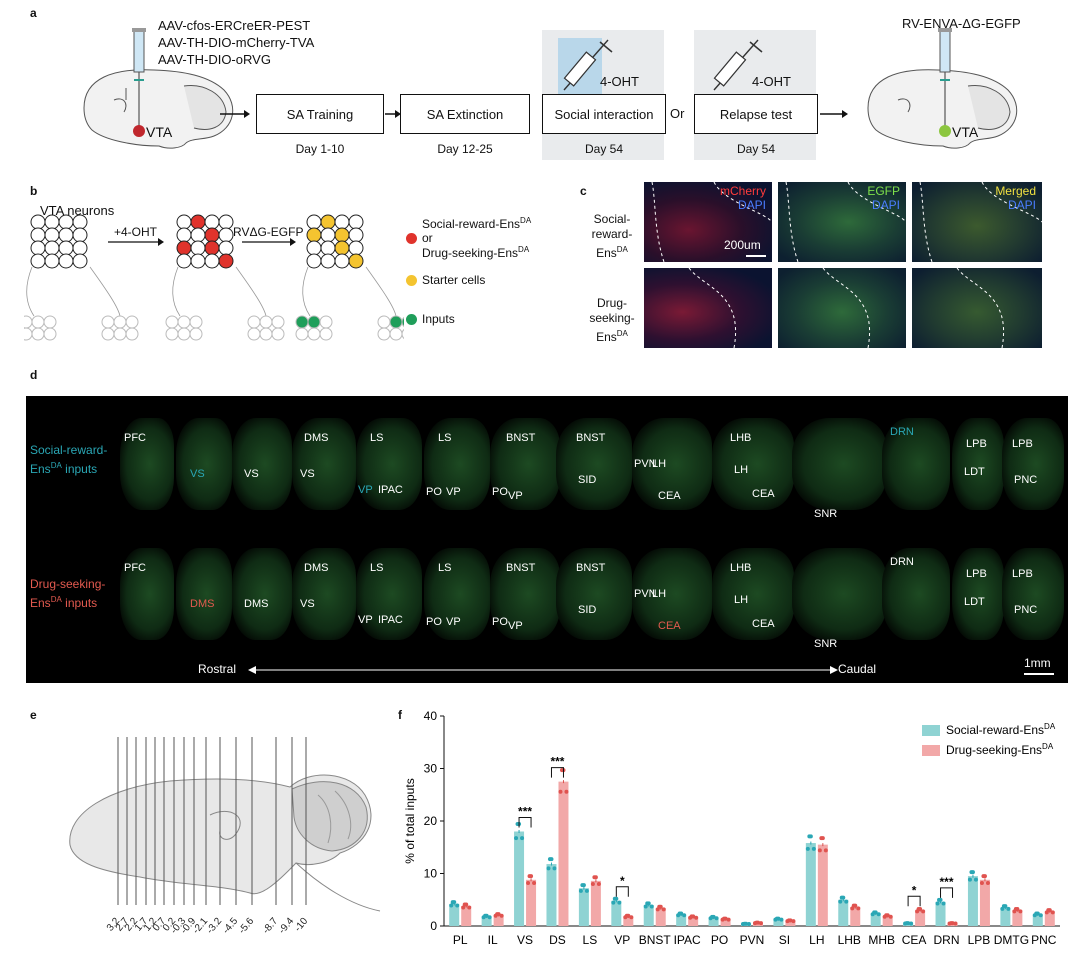 The image size is (1080, 973). Describe the element at coordinates (857, 669) in the screenshot. I see `caudal-label: Caudal` at that location.